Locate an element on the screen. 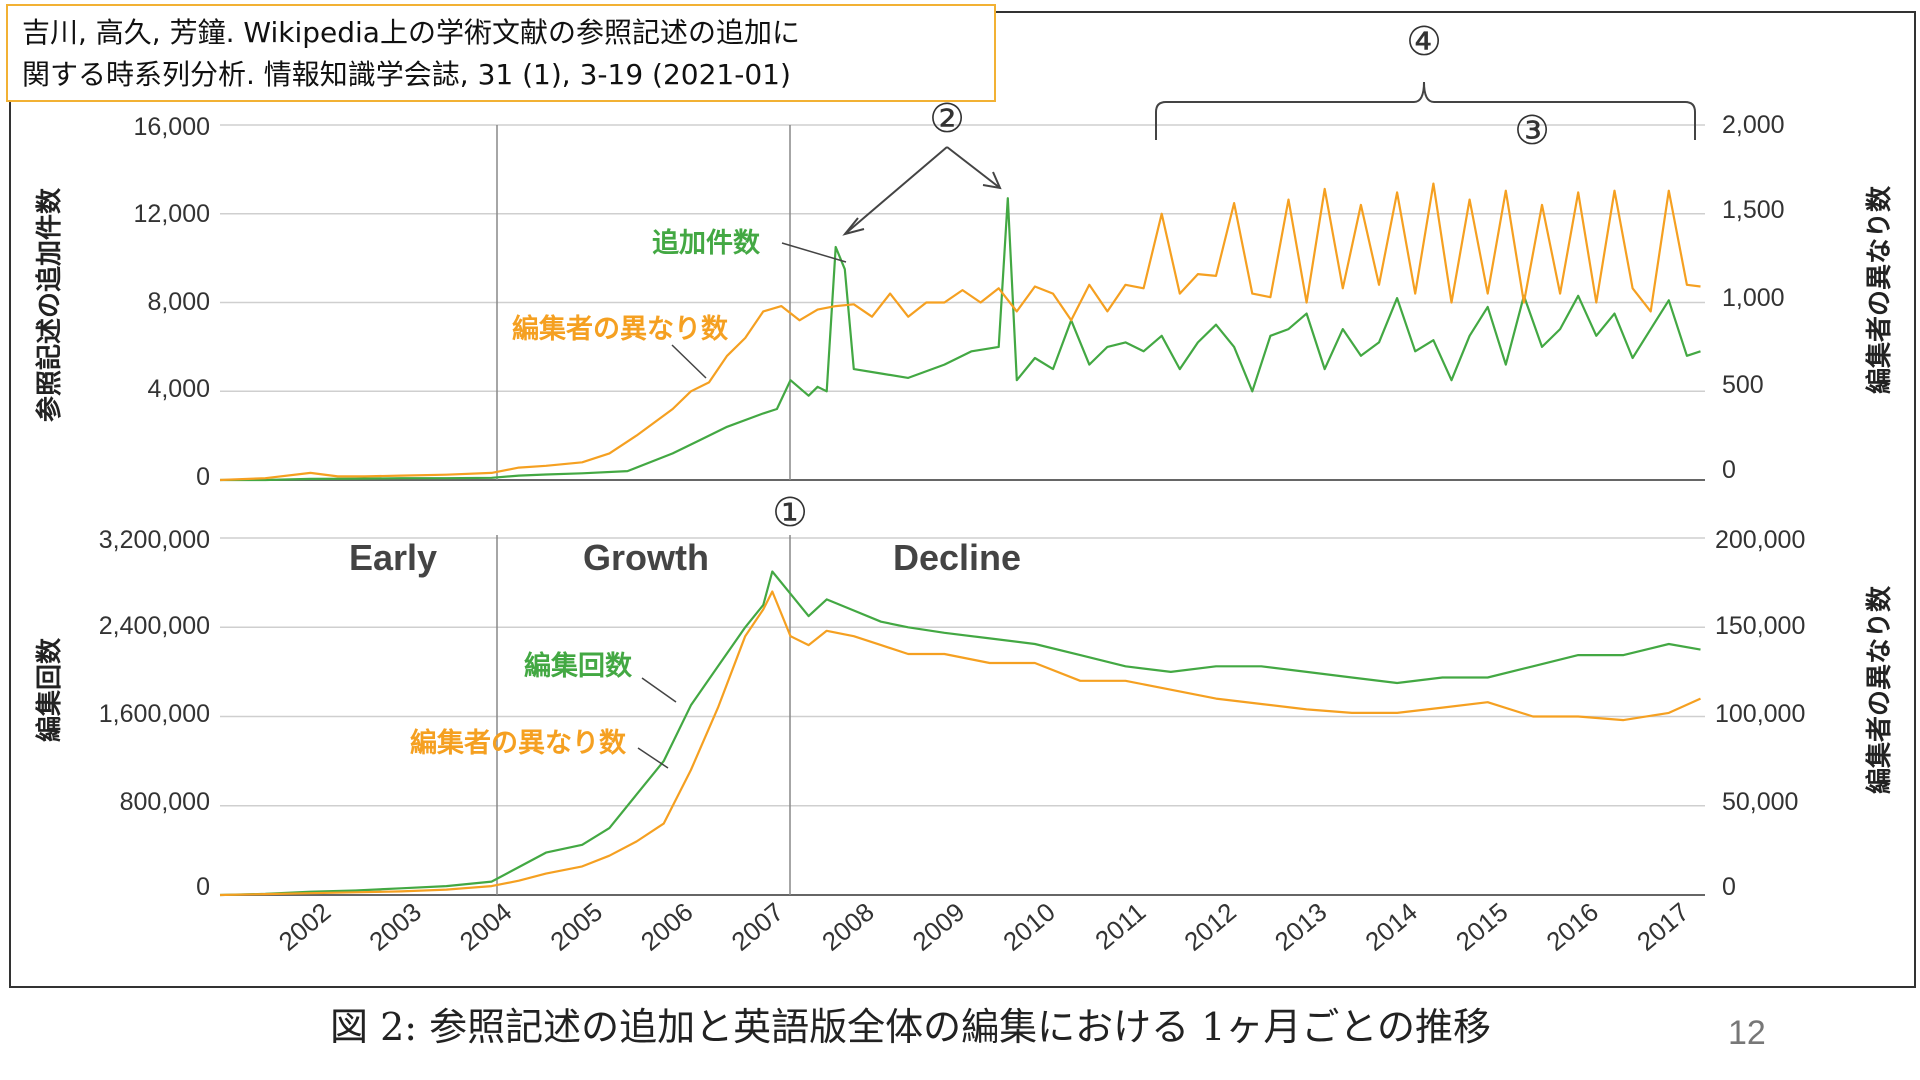 This screenshot has height=1080, width=1920. x-tick-label: 2004 is located at coordinates (486, 927).